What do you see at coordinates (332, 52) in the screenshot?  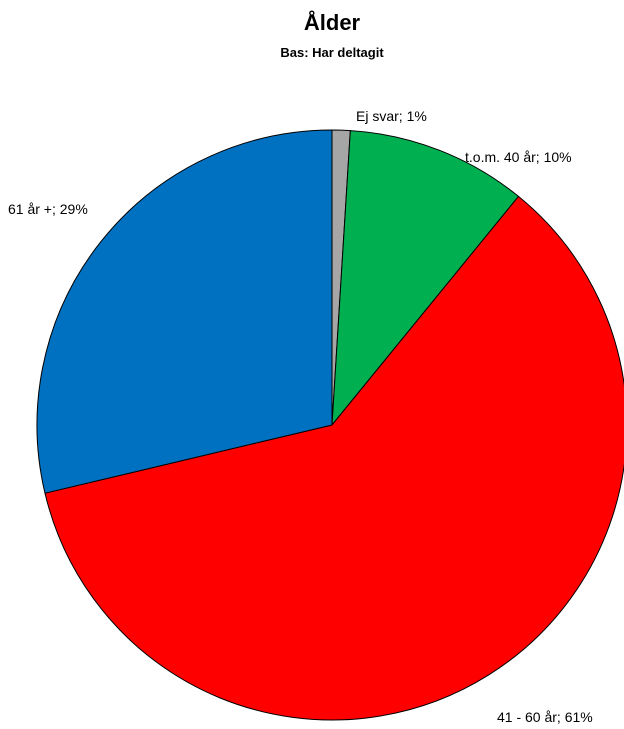 I see `chart-subtitle: Bas: Har deltagit` at bounding box center [332, 52].